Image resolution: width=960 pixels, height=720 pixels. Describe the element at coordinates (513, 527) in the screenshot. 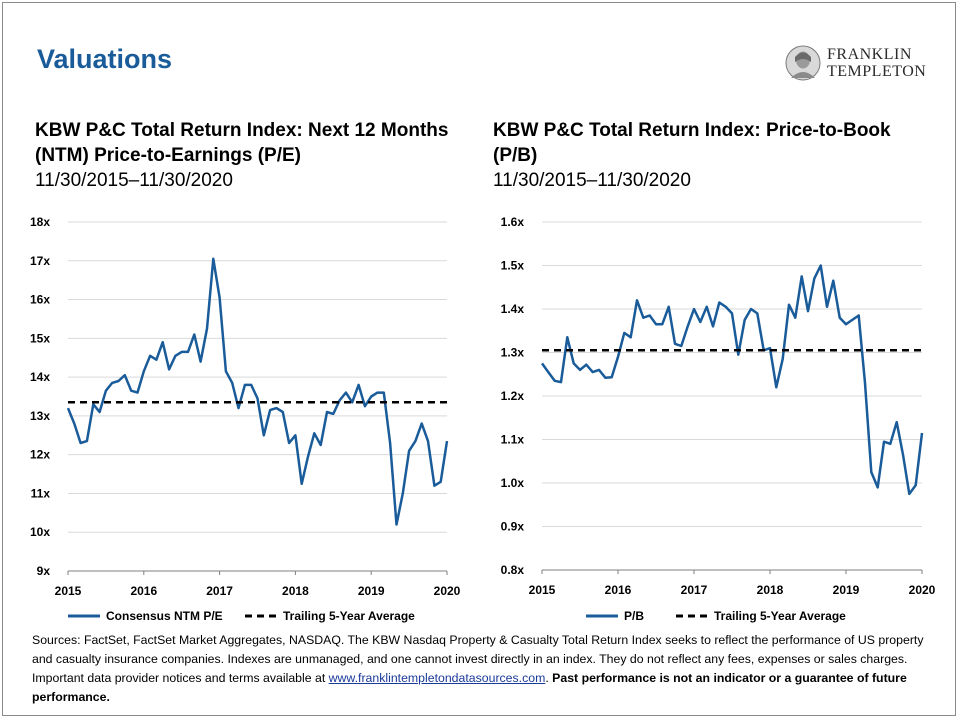

I see `pb-y-tick-label: 0.9x` at that location.